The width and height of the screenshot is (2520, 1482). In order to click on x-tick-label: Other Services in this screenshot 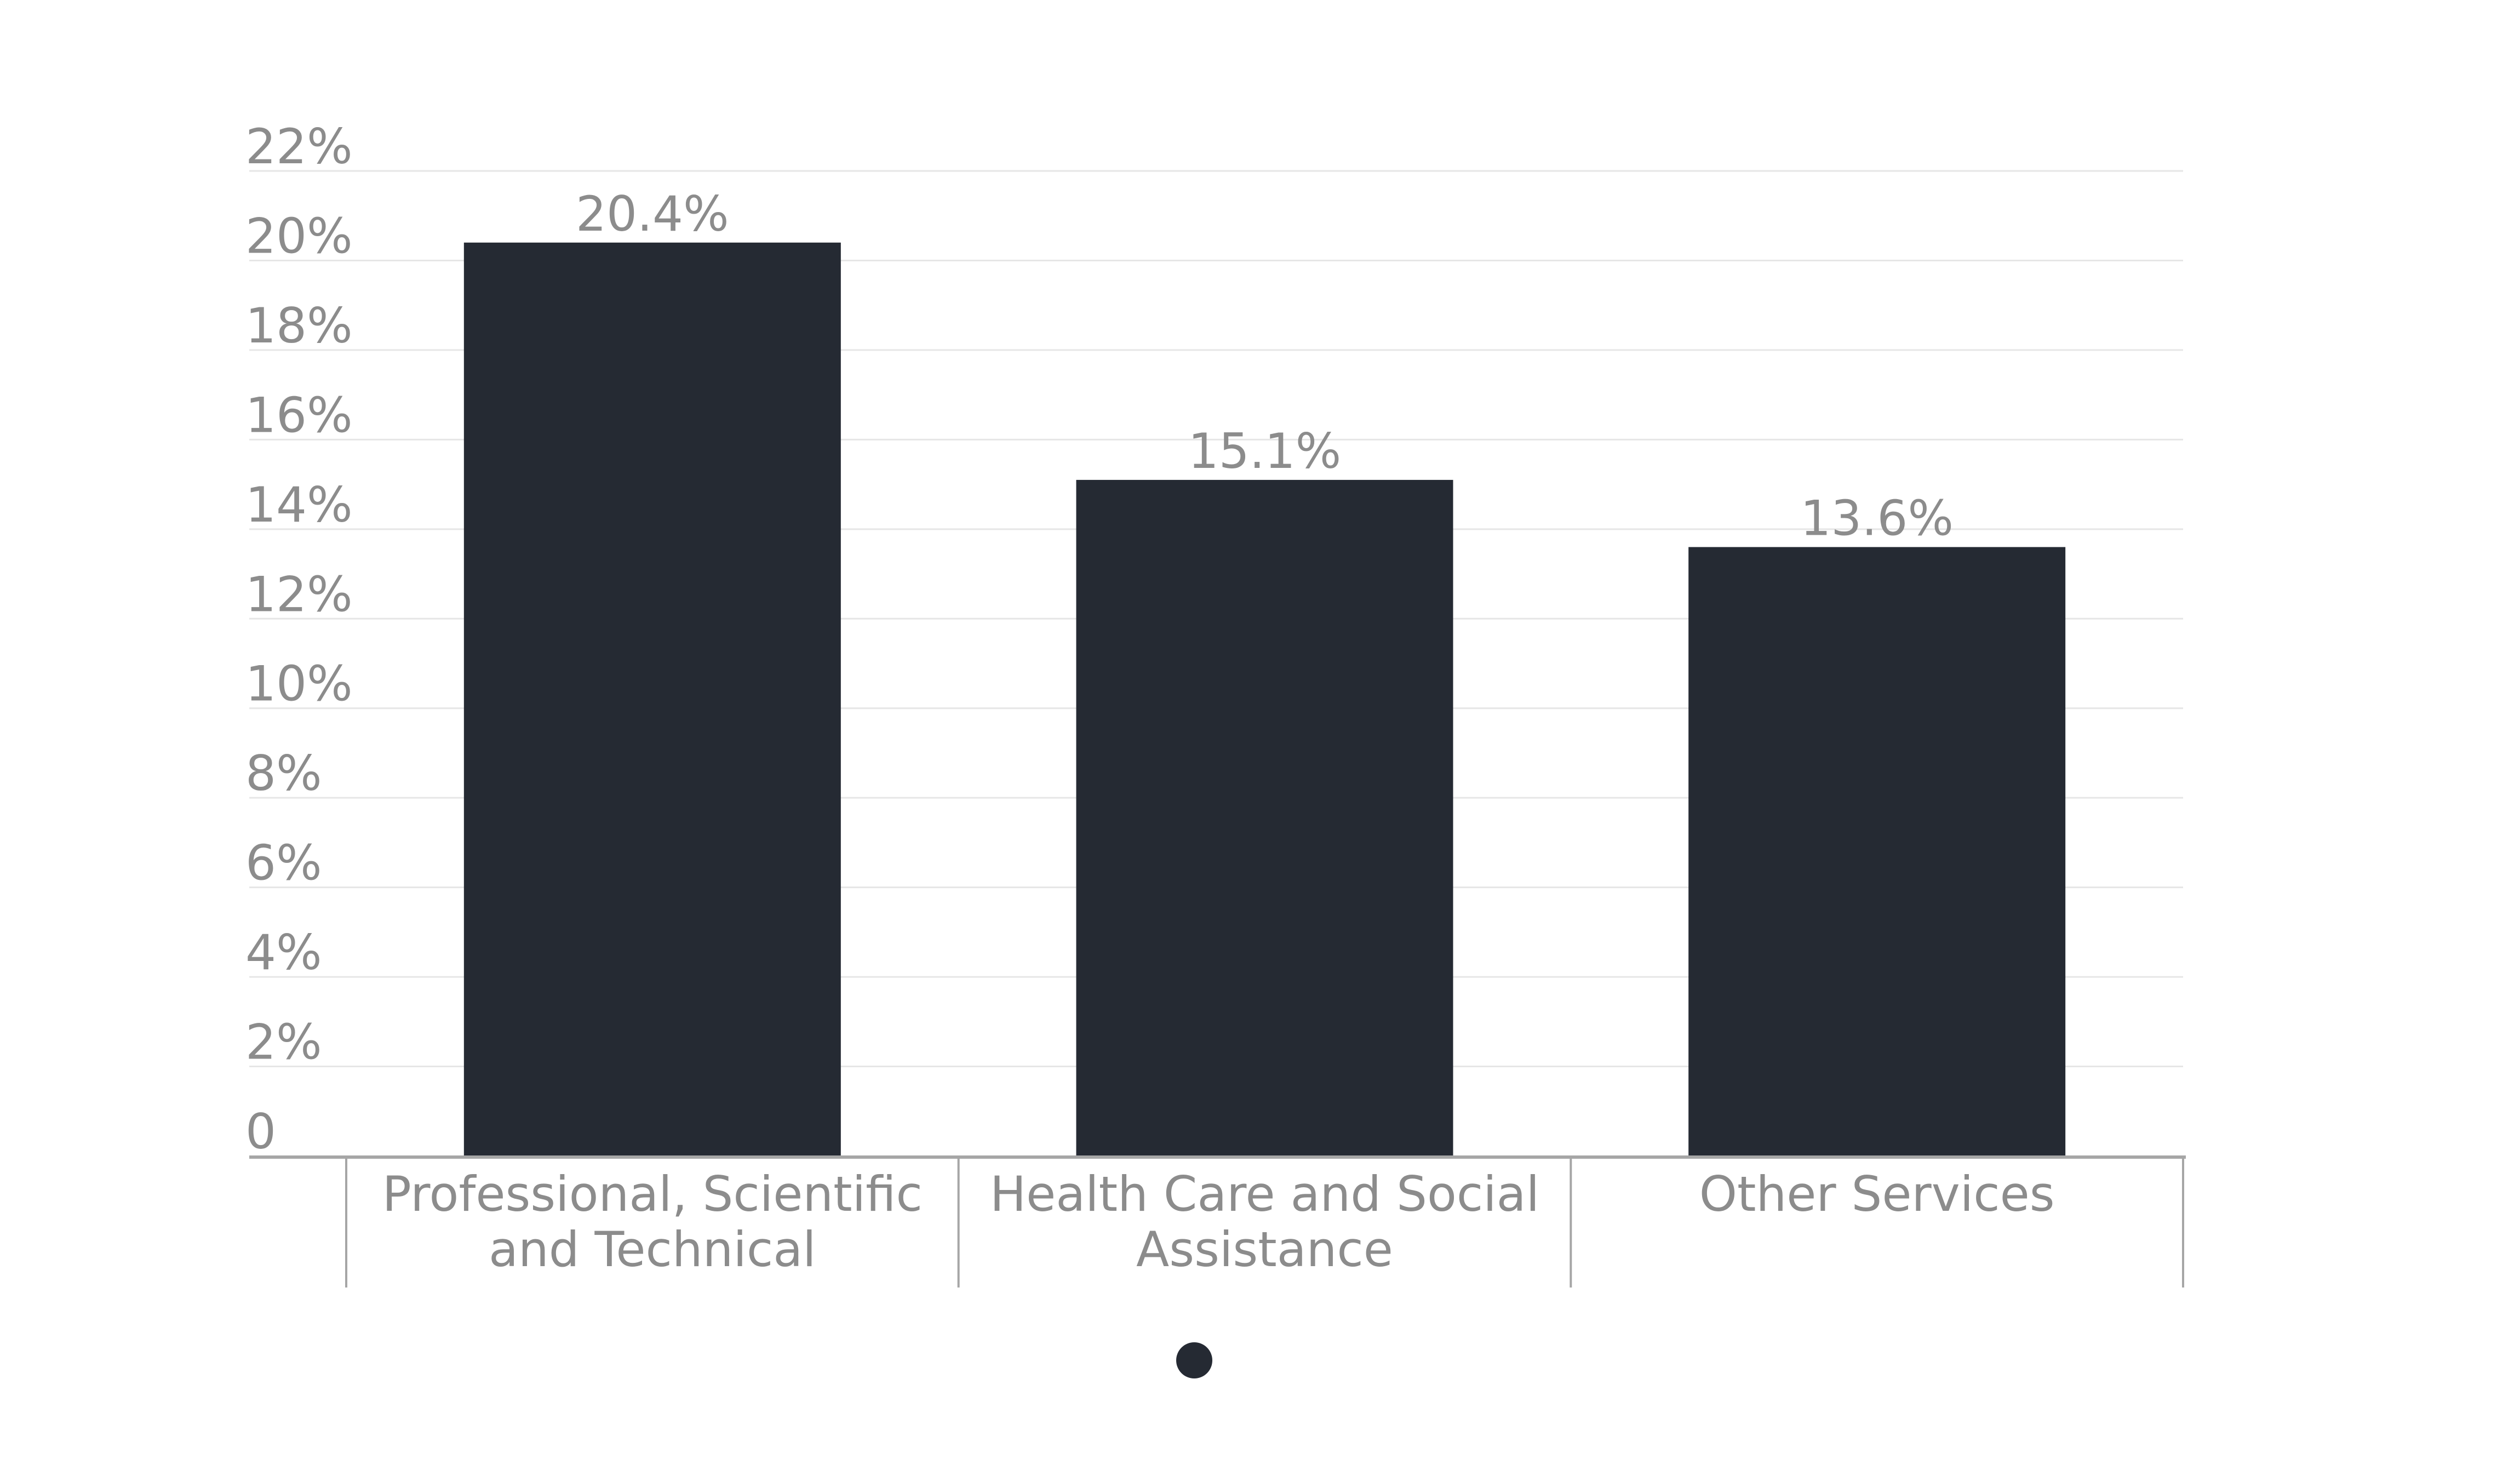, I will do `click(1877, 1194)`.